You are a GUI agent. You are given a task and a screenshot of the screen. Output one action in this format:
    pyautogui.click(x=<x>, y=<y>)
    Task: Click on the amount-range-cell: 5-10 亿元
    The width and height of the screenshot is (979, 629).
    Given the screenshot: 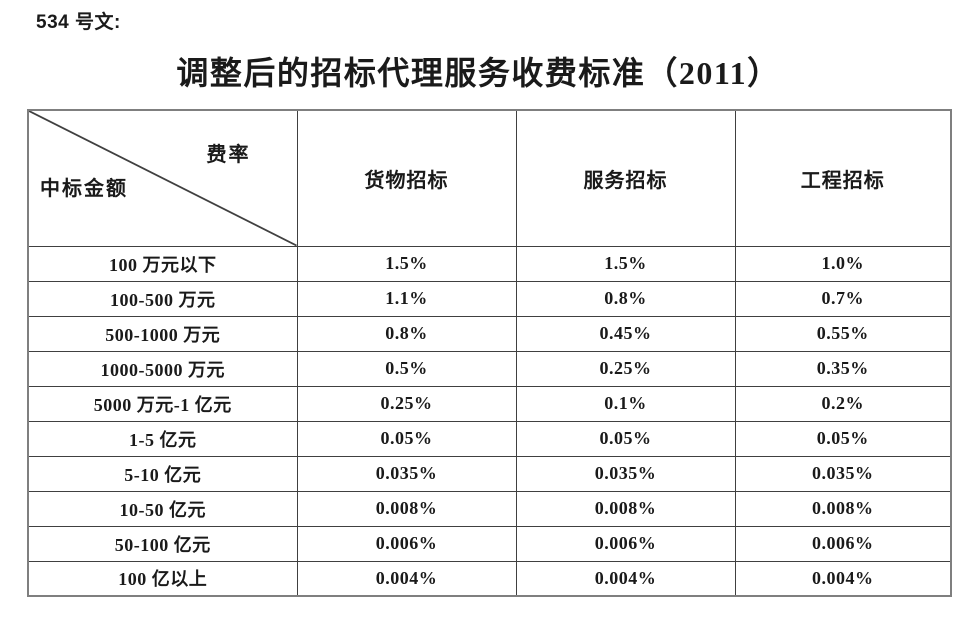 What is the action you would take?
    pyautogui.click(x=162, y=473)
    